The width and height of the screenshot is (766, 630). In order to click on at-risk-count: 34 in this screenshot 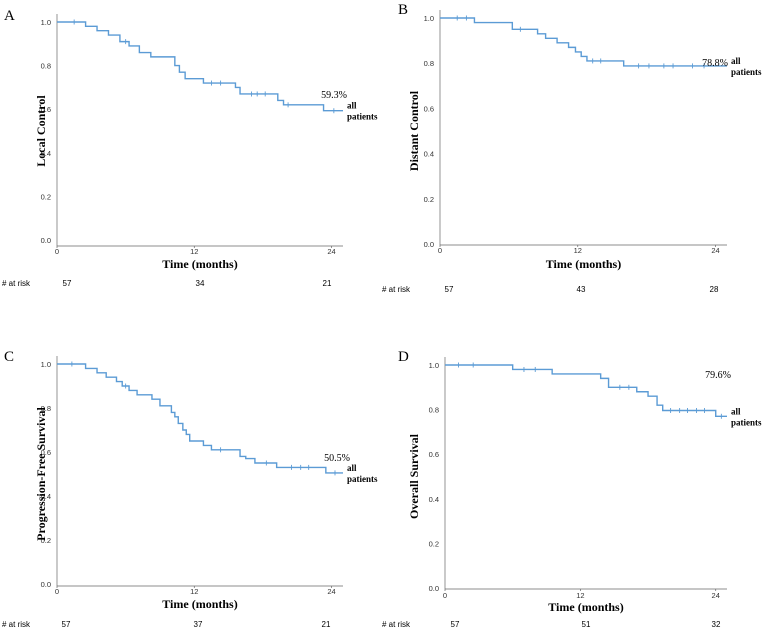, I will do `click(200, 283)`.